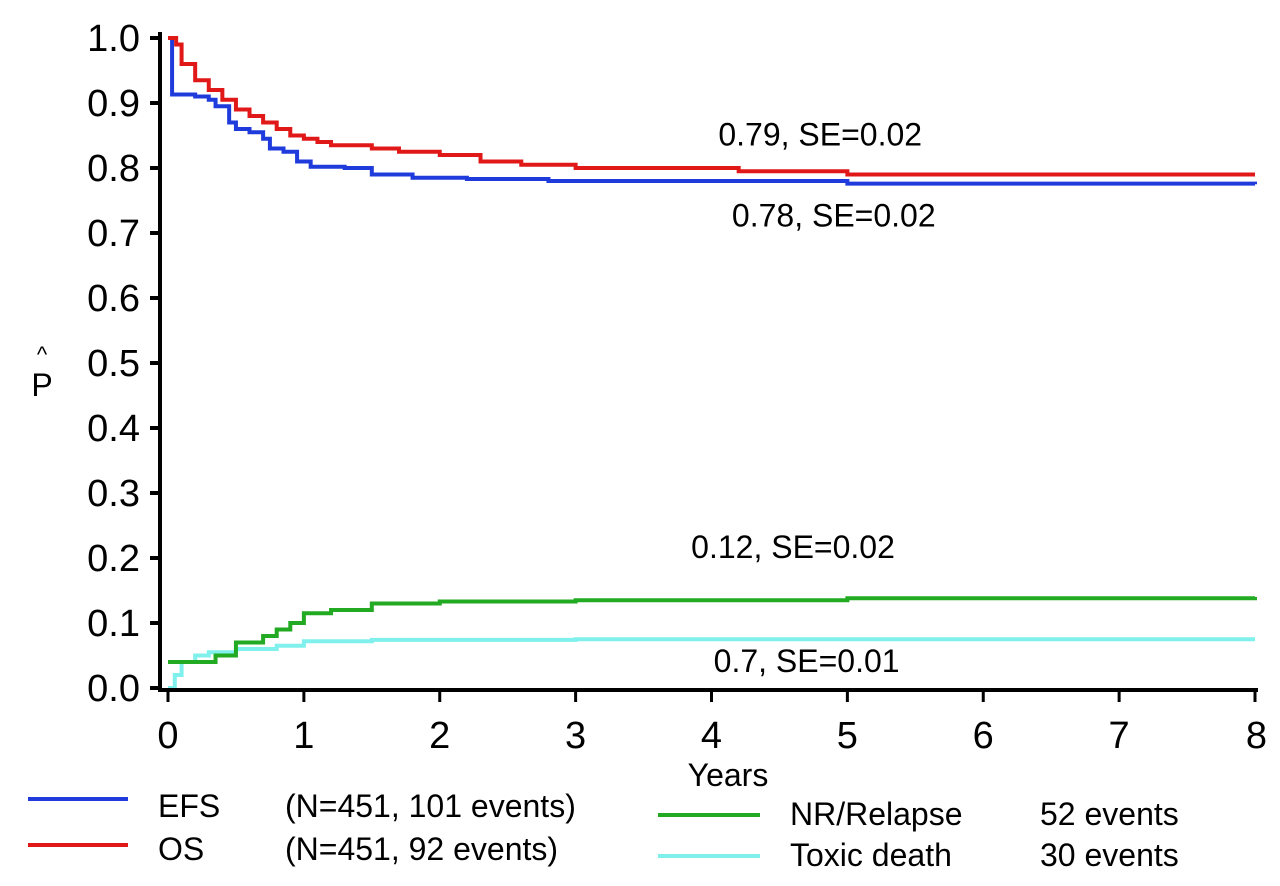 This screenshot has width=1280, height=886. I want to click on x-tick-label: 7, so click(1119, 736).